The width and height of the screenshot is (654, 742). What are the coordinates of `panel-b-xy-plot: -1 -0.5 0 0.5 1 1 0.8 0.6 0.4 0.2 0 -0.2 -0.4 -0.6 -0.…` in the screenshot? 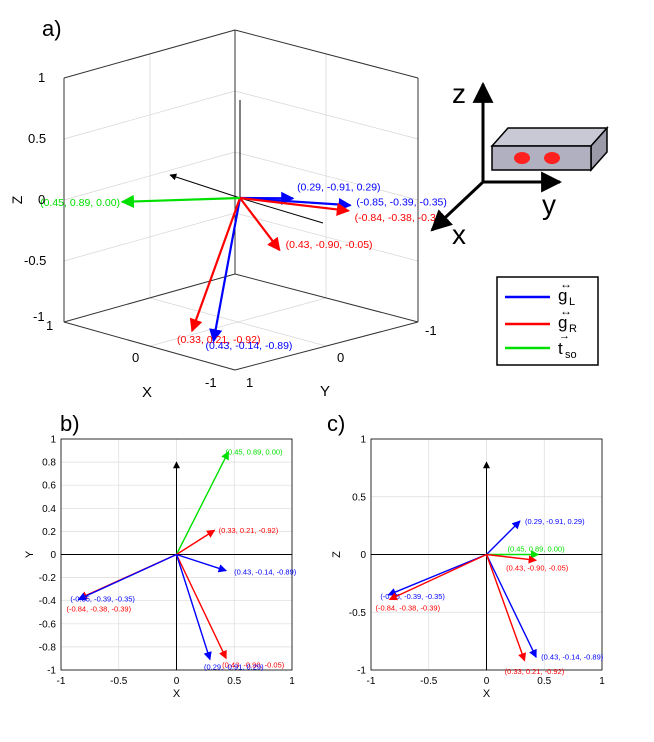 It's located at (160, 568).